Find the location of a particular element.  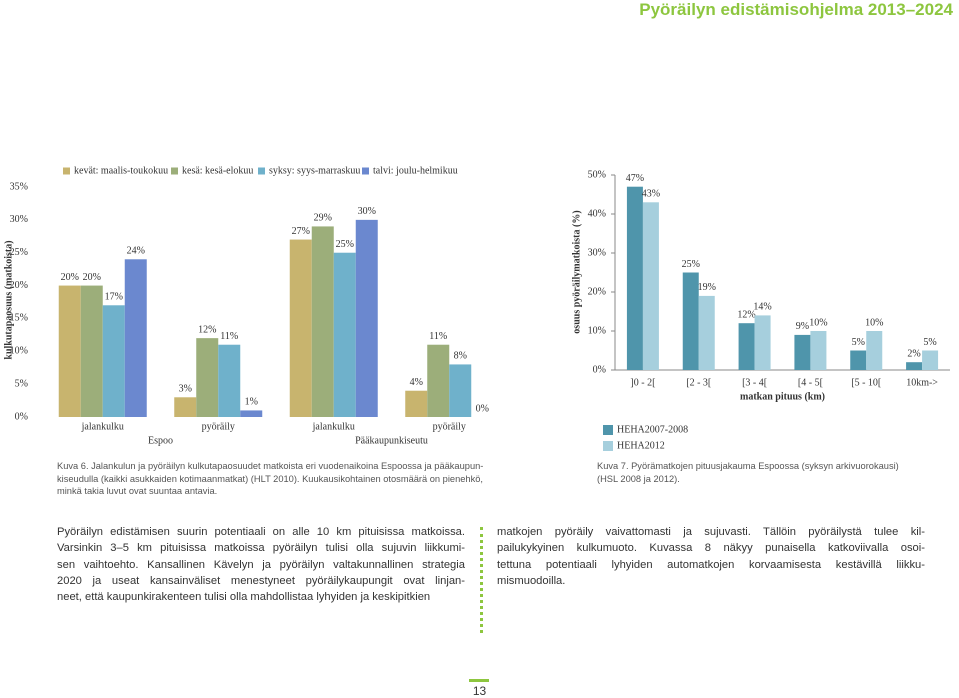

text-line: mismuodoilla. is located at coordinates (531, 580).